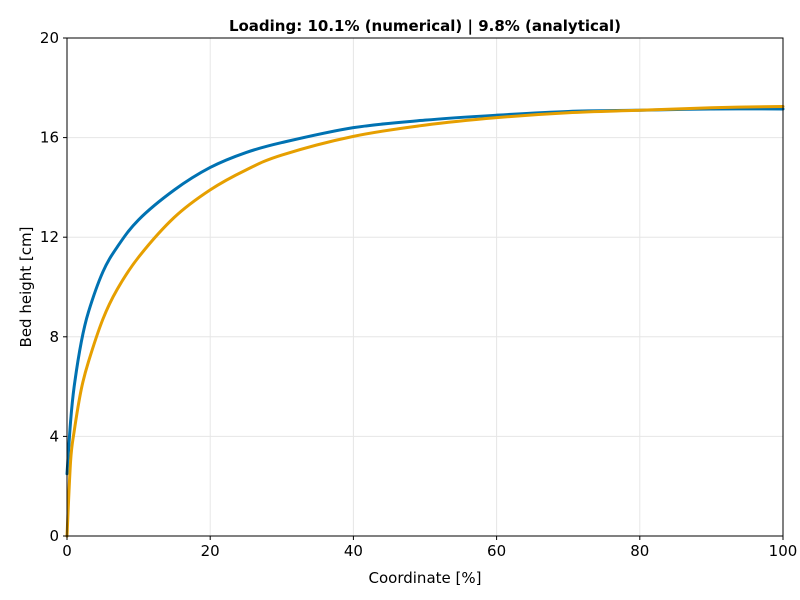 The width and height of the screenshot is (800, 600). I want to click on x-tick-label: 60, so click(496, 551).